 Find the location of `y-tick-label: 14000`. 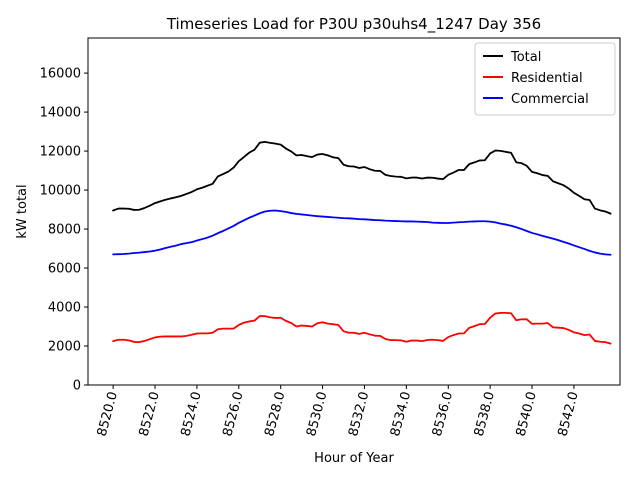

y-tick-label: 14000 is located at coordinates (60, 113).